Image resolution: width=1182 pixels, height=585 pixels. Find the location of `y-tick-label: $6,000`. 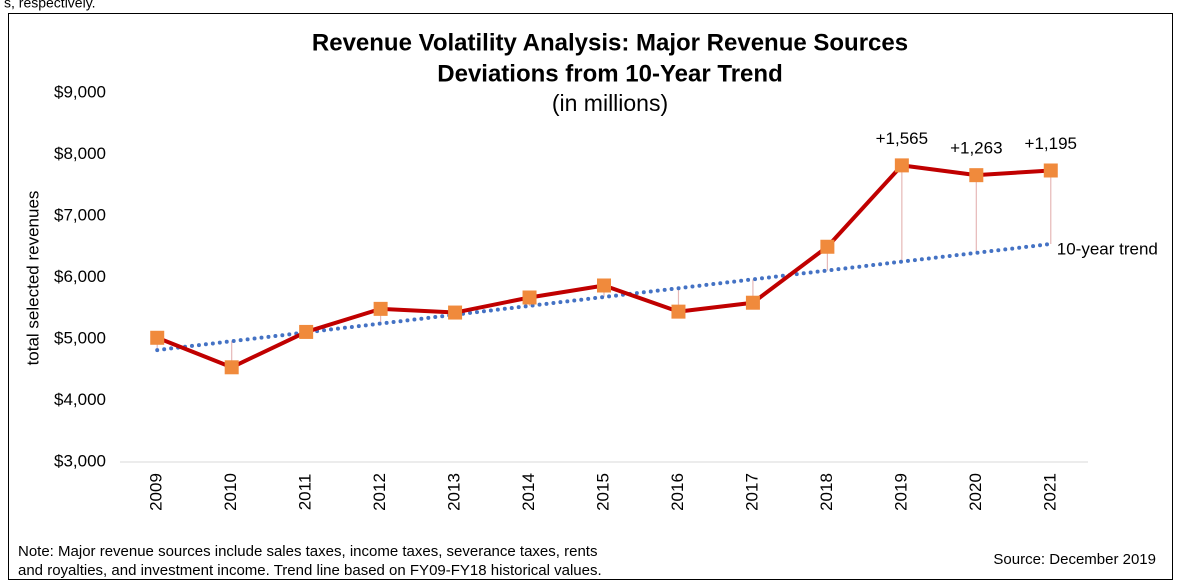

y-tick-label: $6,000 is located at coordinates (80, 276).